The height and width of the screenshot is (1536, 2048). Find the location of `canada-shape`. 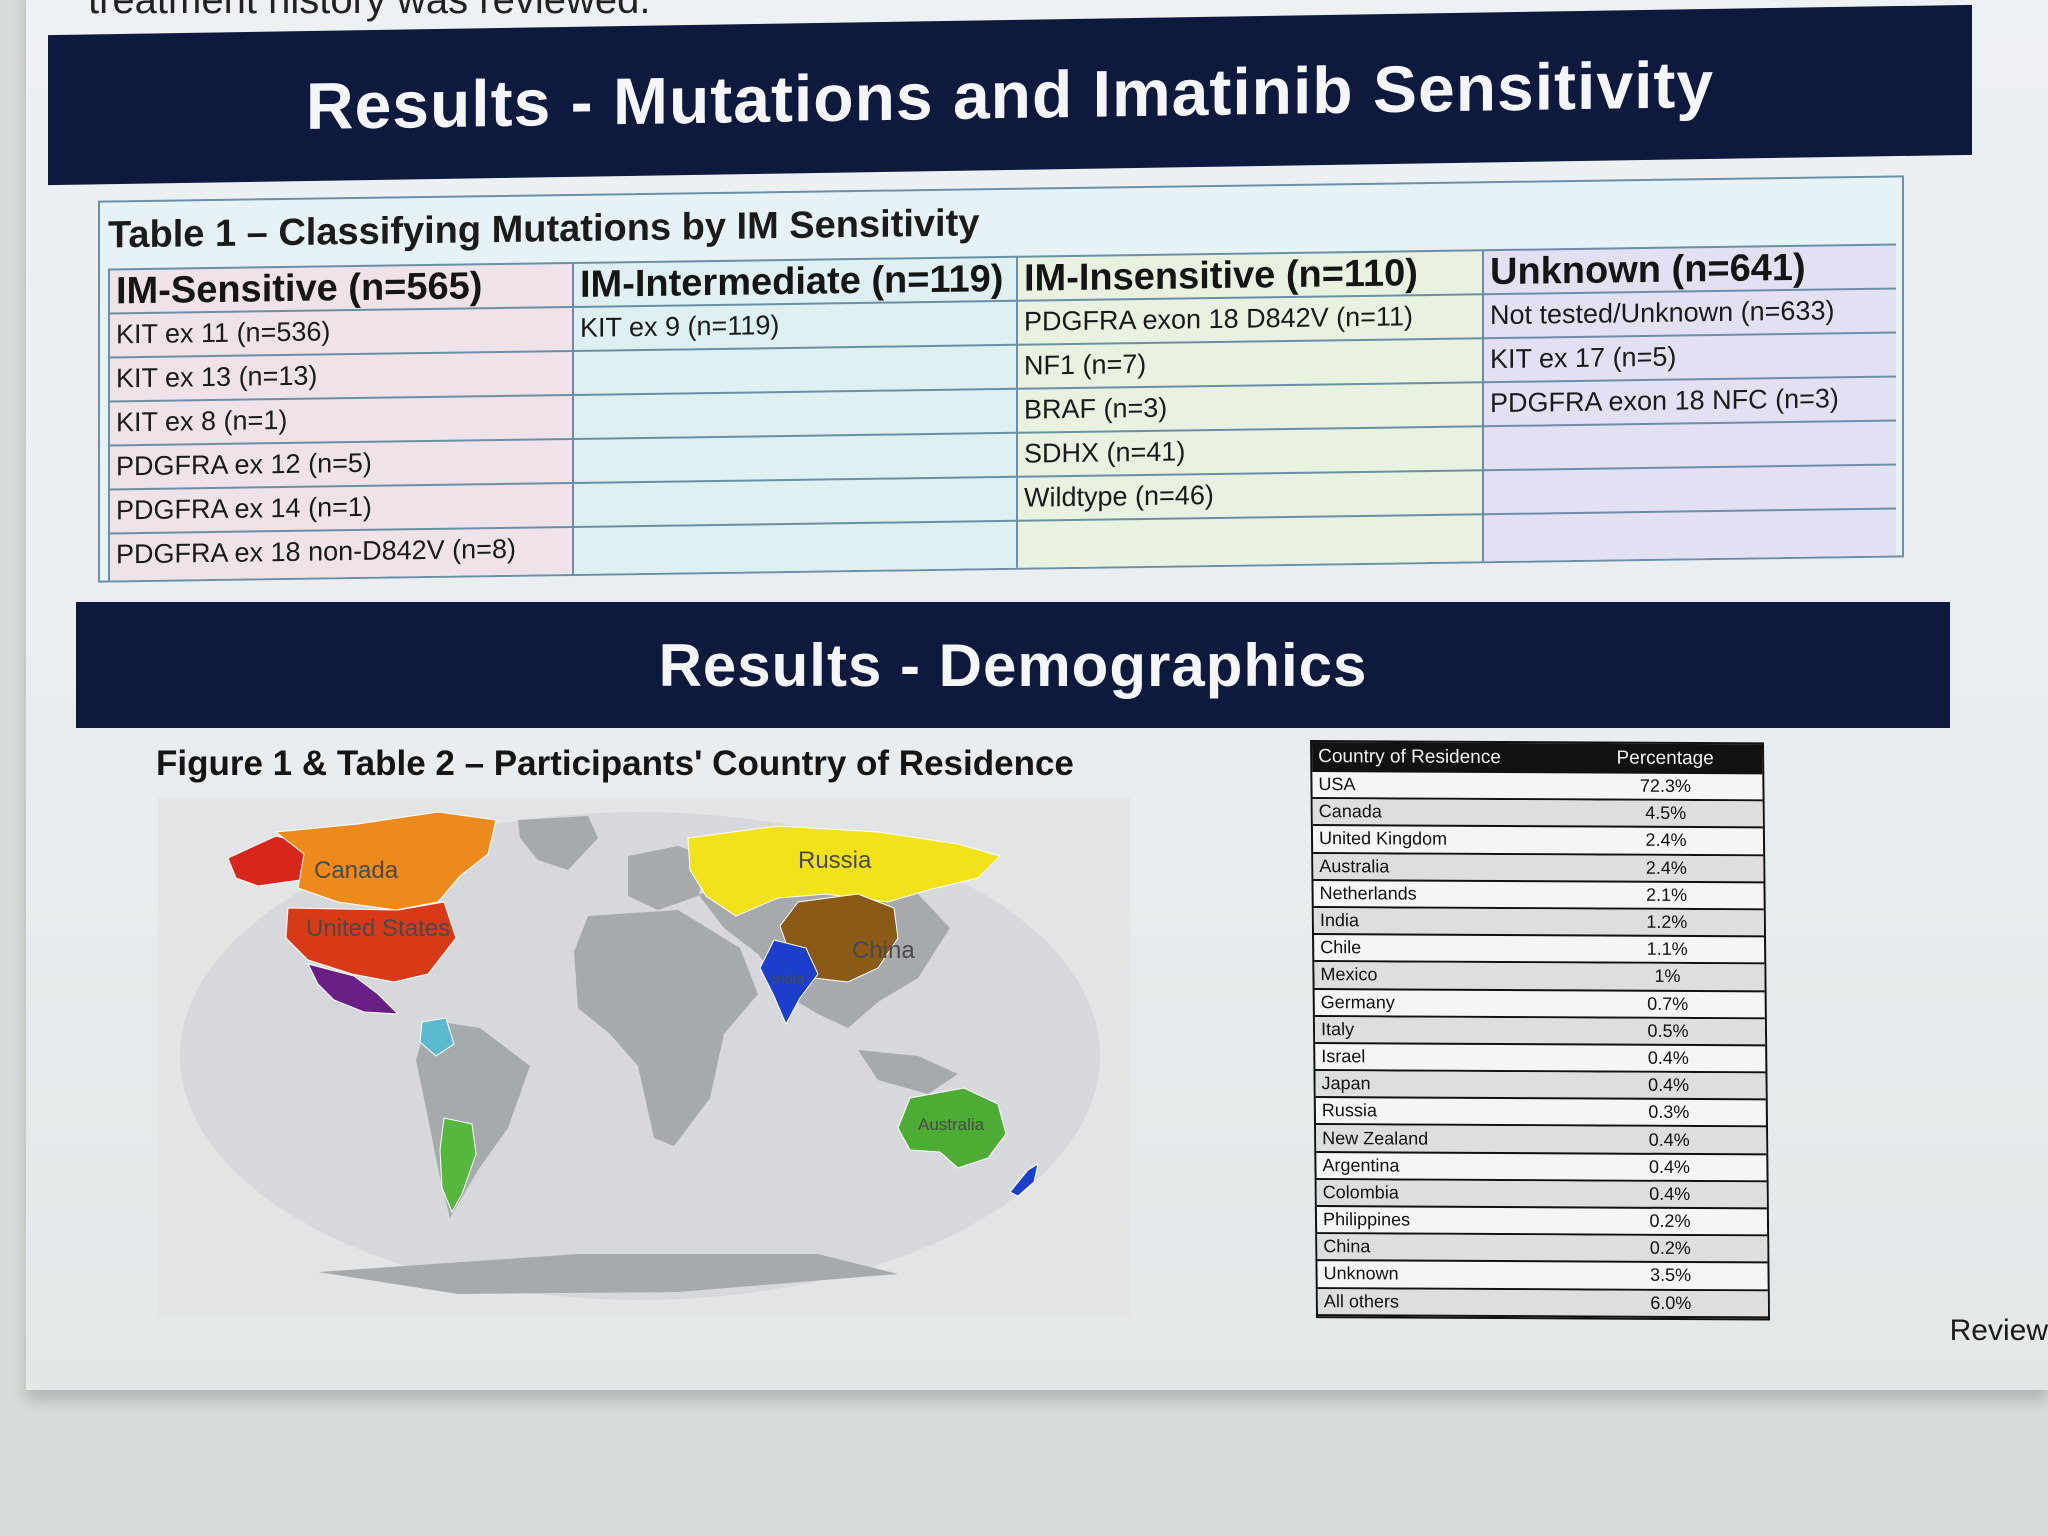

canada-shape is located at coordinates (385, 861).